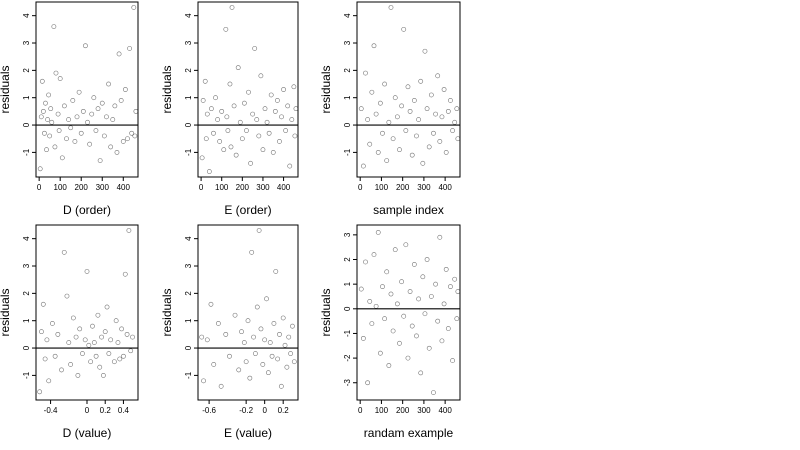 The image size is (800, 450). I want to click on x-tick-label: 0.4, so click(124, 410).